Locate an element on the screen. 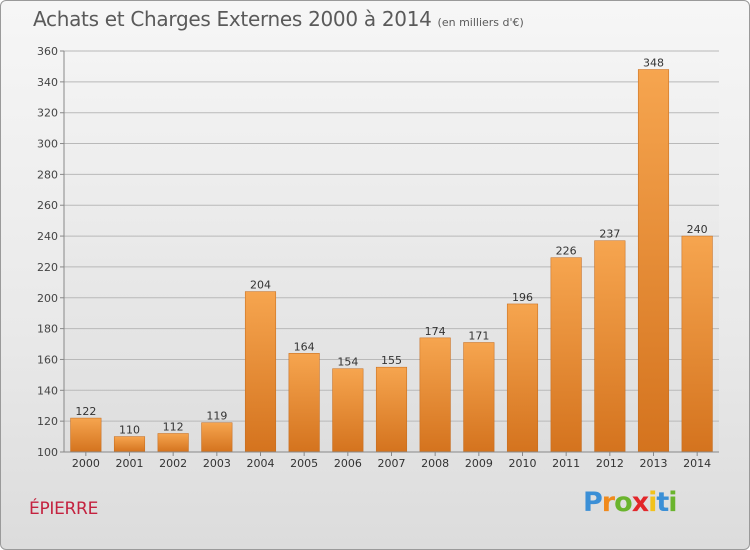  y-tick-label: 320 is located at coordinates (47, 113).